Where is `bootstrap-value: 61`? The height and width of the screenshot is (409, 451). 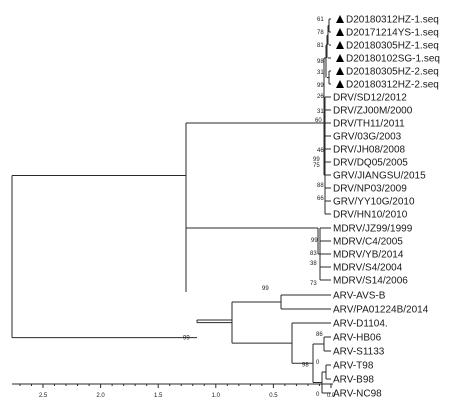
bootstrap-value: 61 is located at coordinates (320, 20).